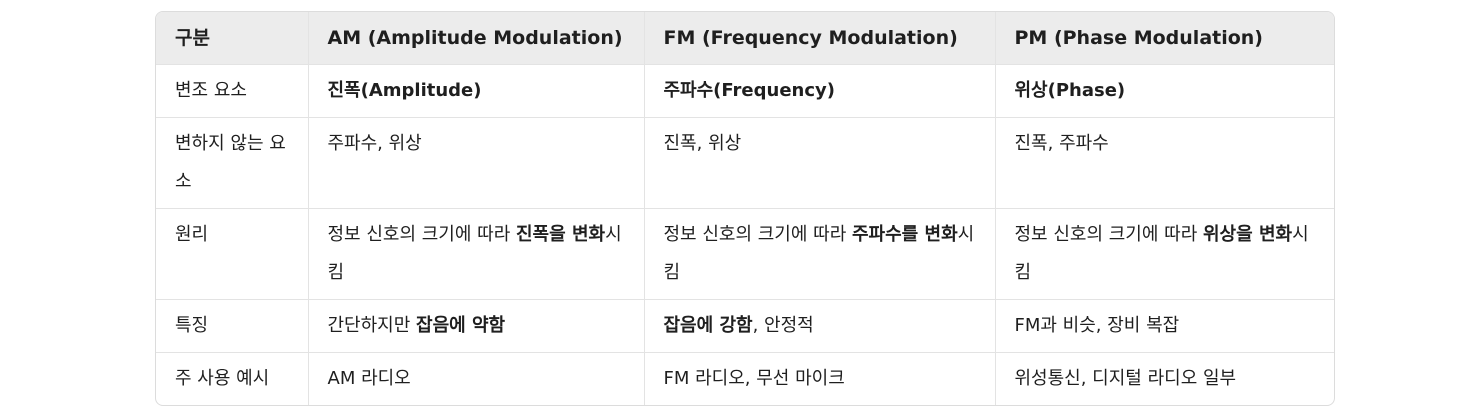  What do you see at coordinates (461, 325) in the screenshot?
I see `am-cell-strong: 잡음에 약함` at bounding box center [461, 325].